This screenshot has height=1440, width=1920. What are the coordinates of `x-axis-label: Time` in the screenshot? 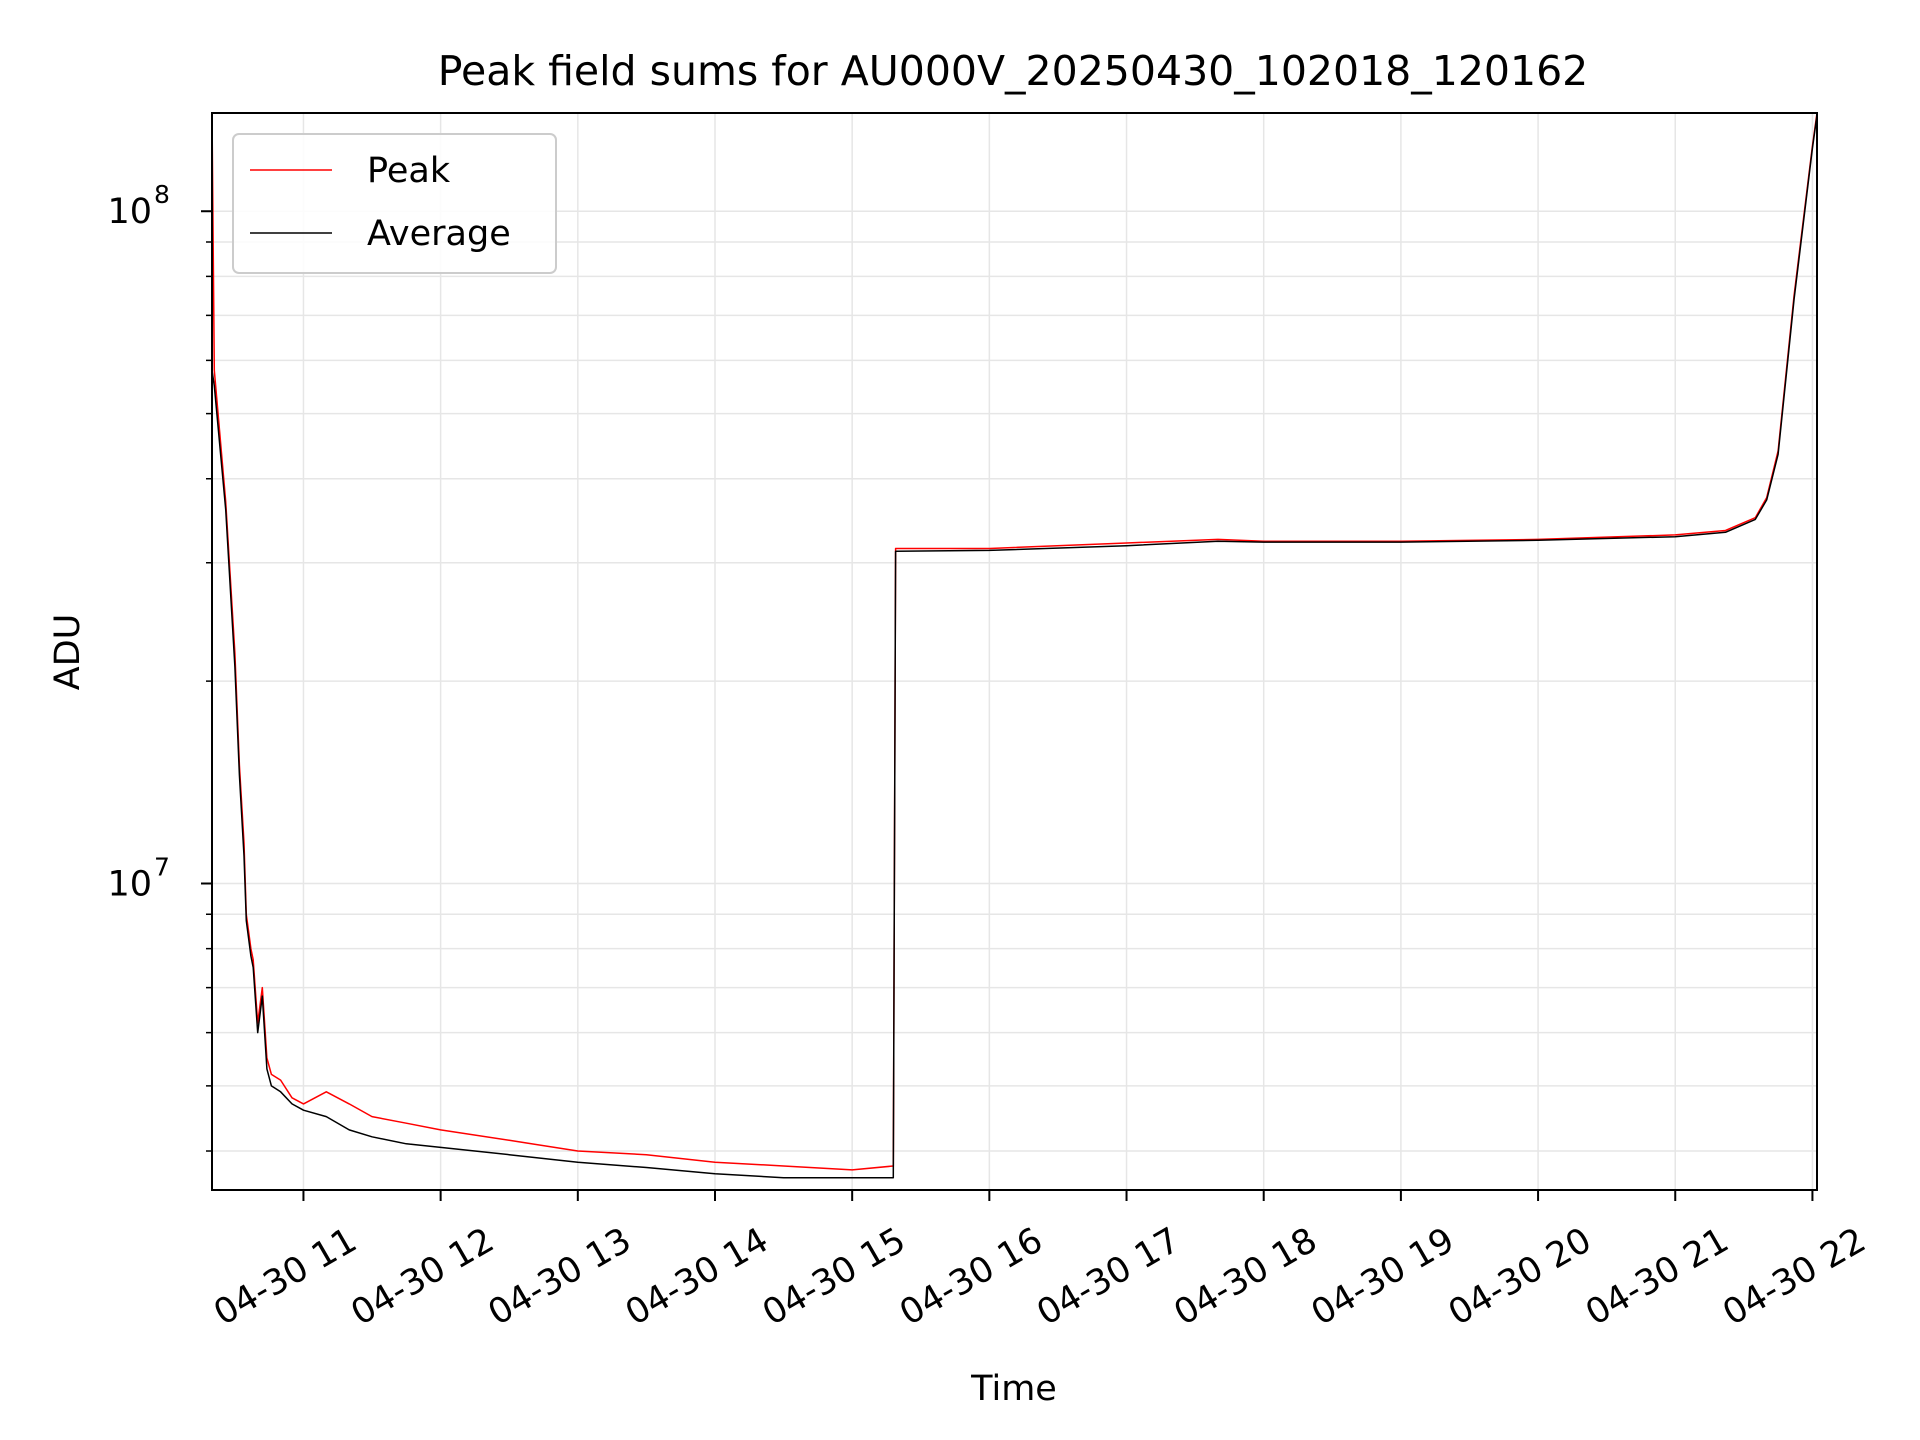 It's located at (1013, 1389).